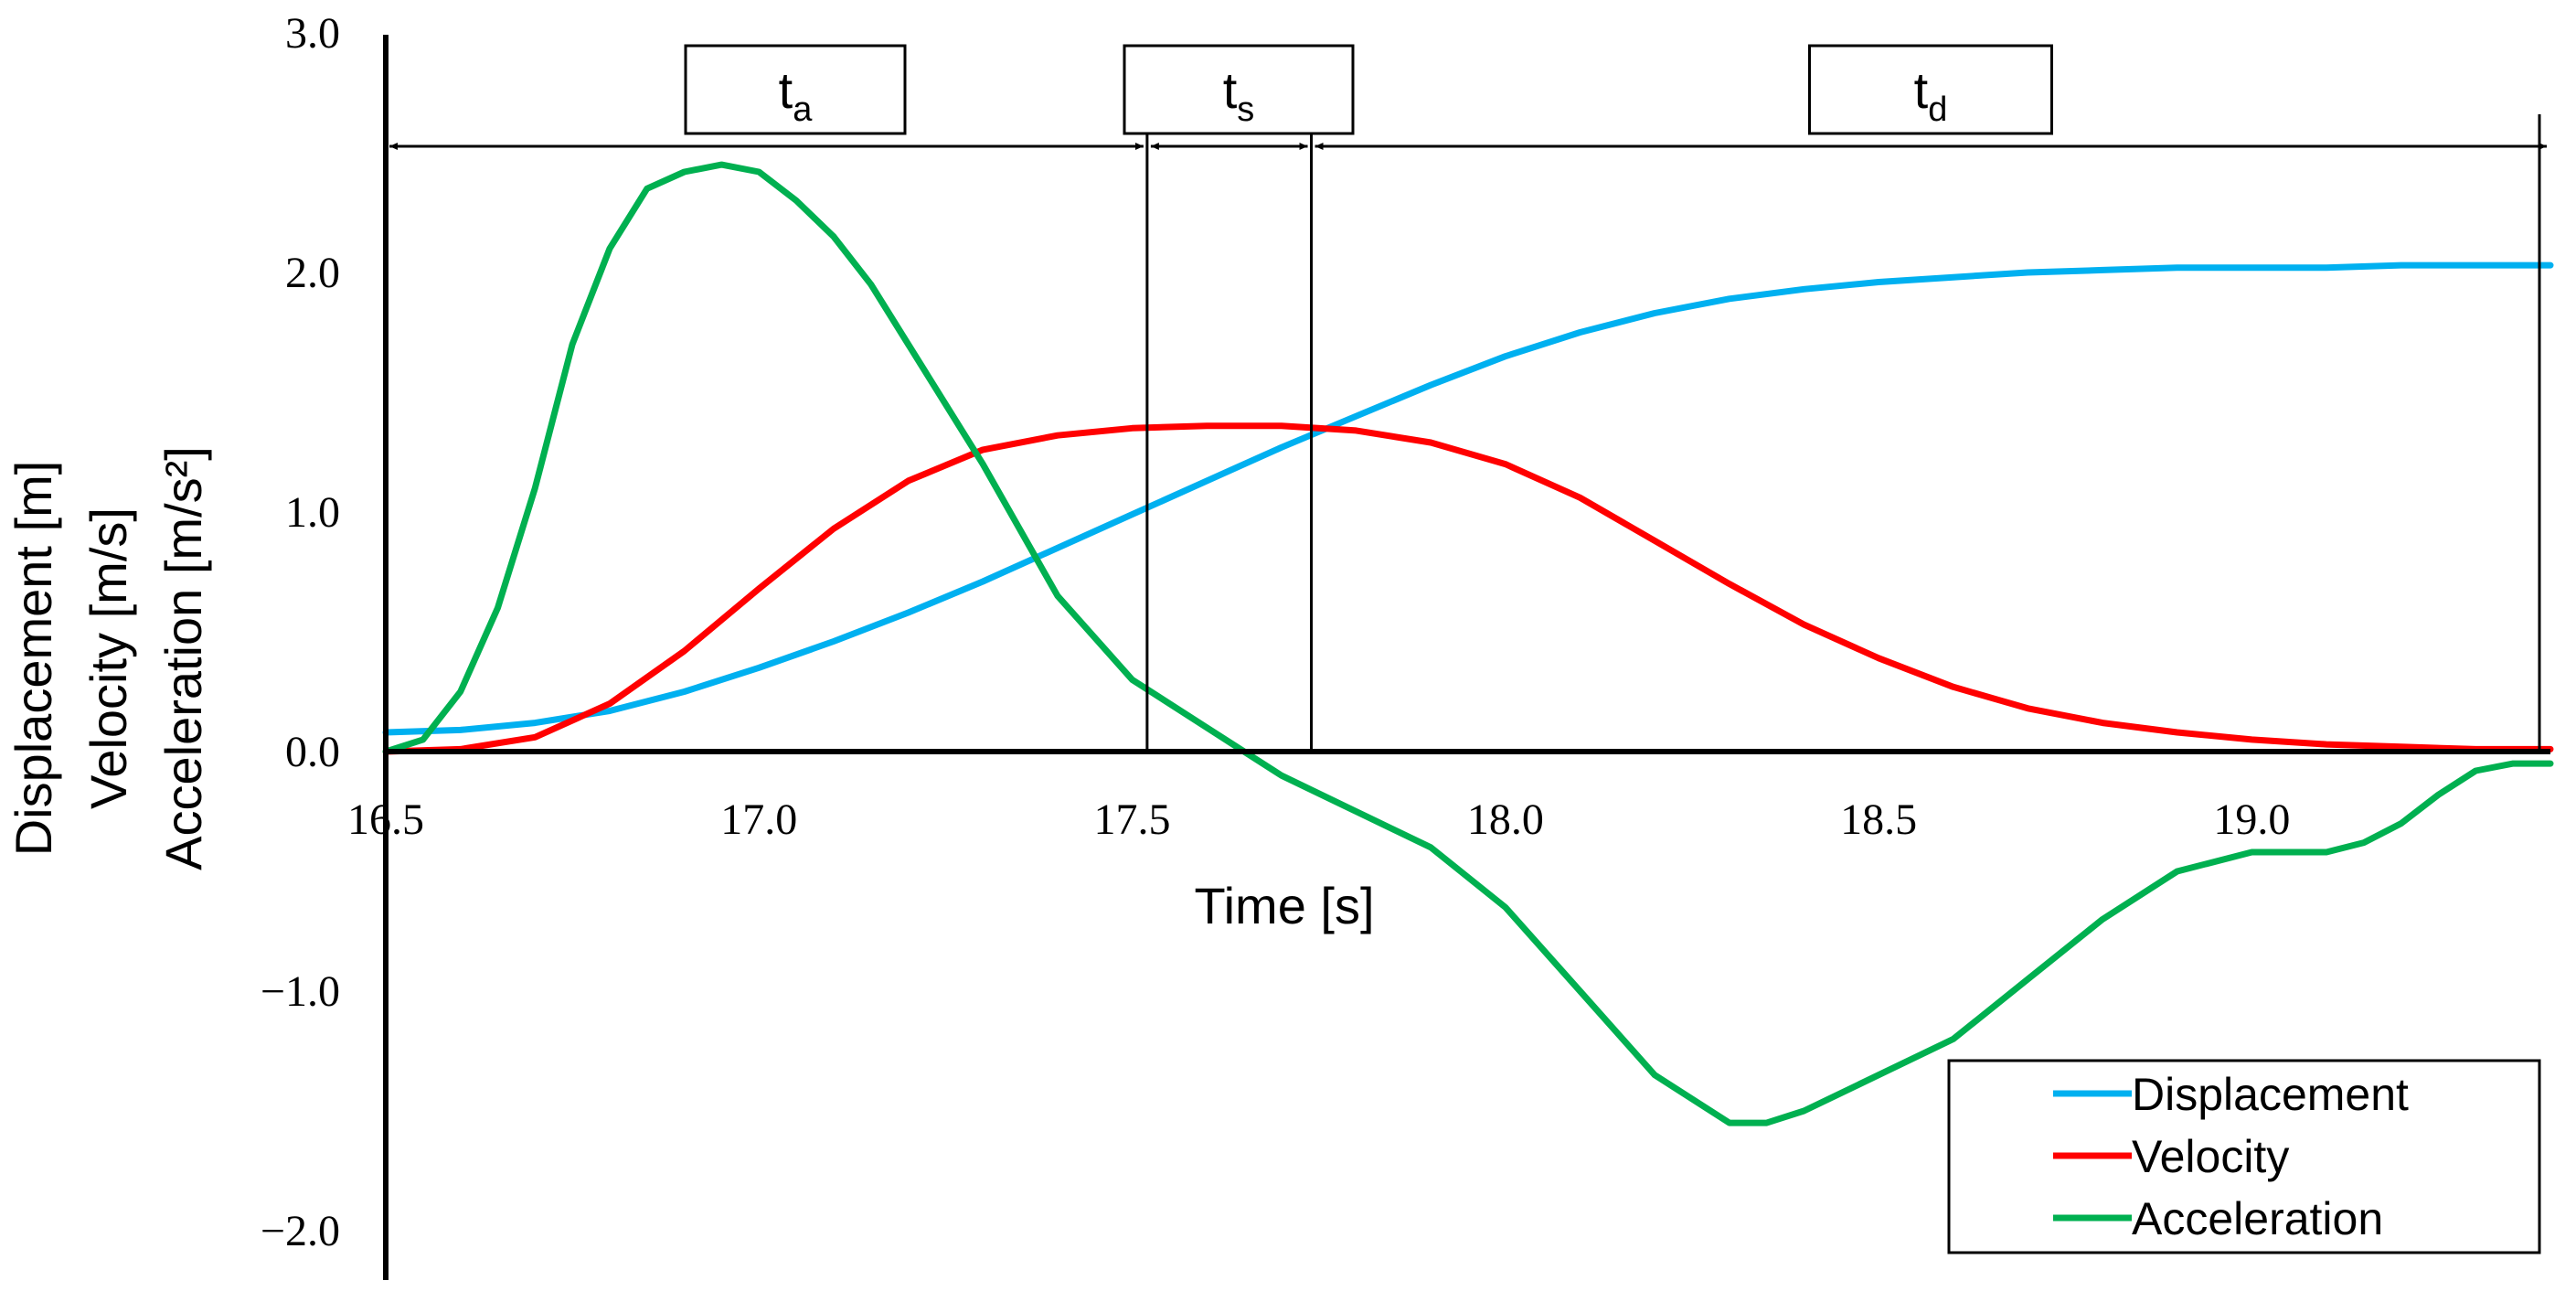  I want to click on legend: Displacement Velocity Acceleration, so click(2244, 1156).